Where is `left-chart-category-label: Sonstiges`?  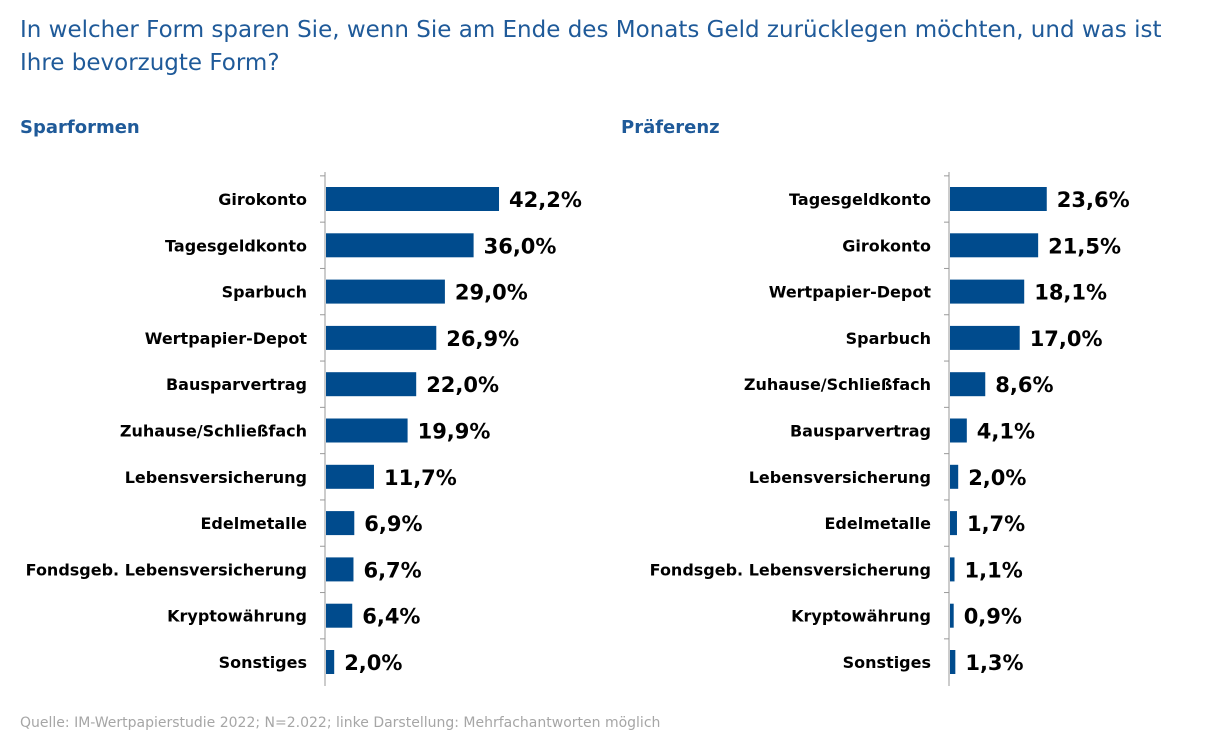
left-chart-category-label: Sonstiges is located at coordinates (263, 662).